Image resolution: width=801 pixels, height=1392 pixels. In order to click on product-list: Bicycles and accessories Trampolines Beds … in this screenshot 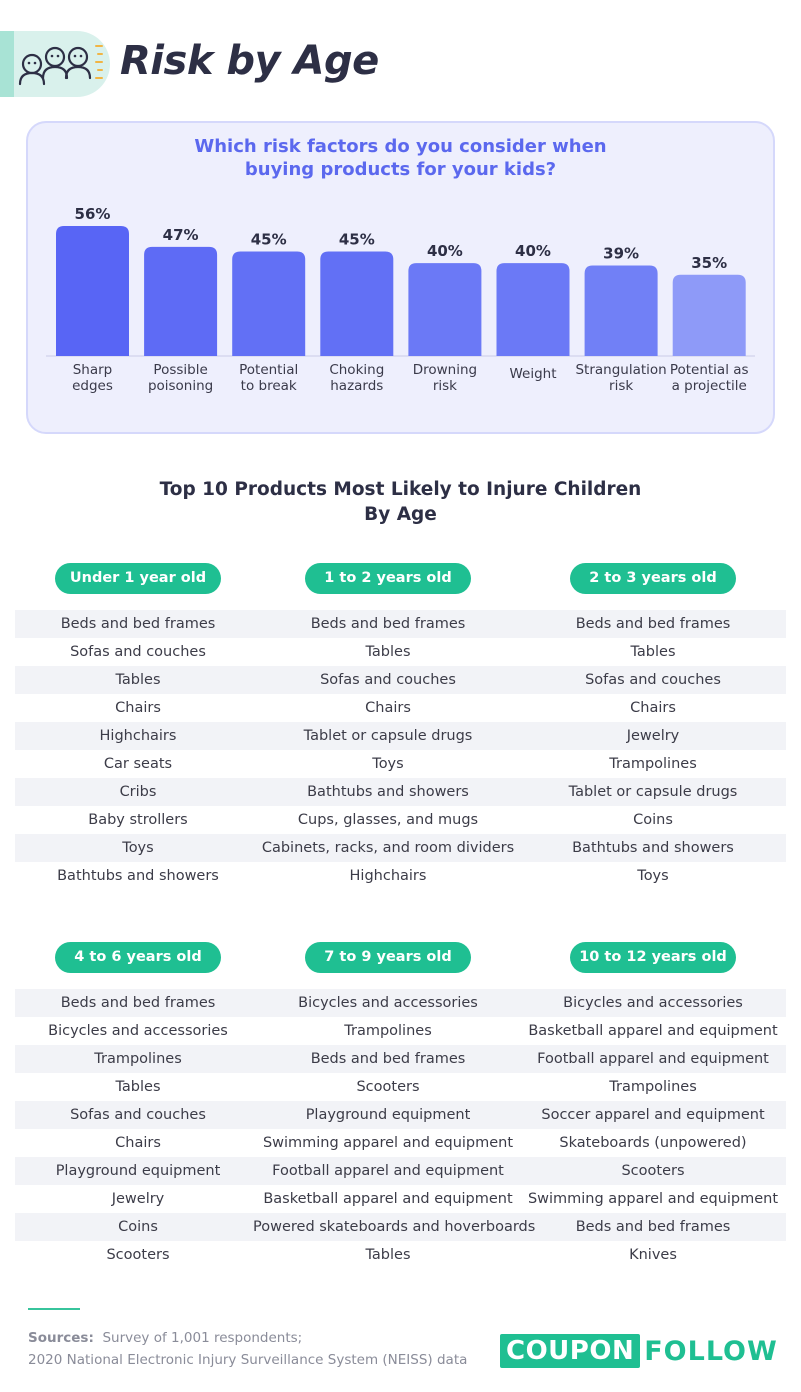, I will do `click(394, 1129)`.